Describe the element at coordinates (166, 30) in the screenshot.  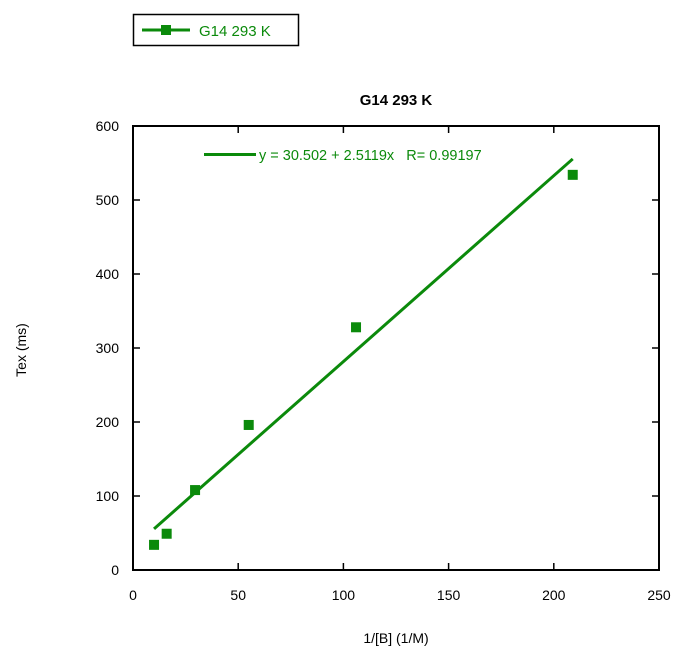
I see `legend-marker` at that location.